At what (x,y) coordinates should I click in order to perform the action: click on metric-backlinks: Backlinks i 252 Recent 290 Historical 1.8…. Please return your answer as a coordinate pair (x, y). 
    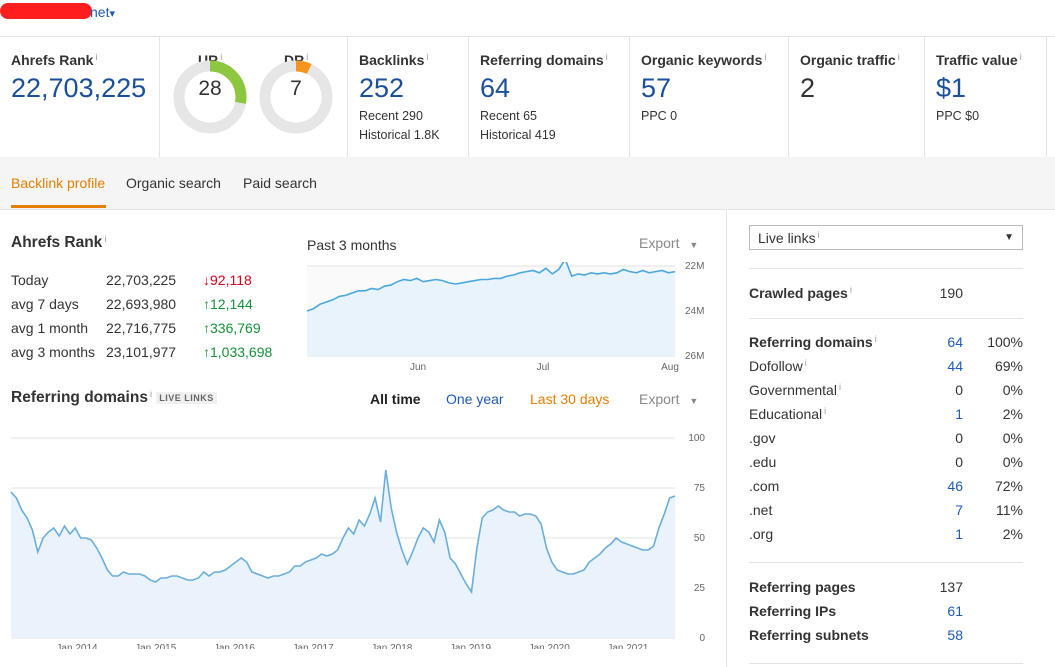
    Looking at the image, I should click on (408, 97).